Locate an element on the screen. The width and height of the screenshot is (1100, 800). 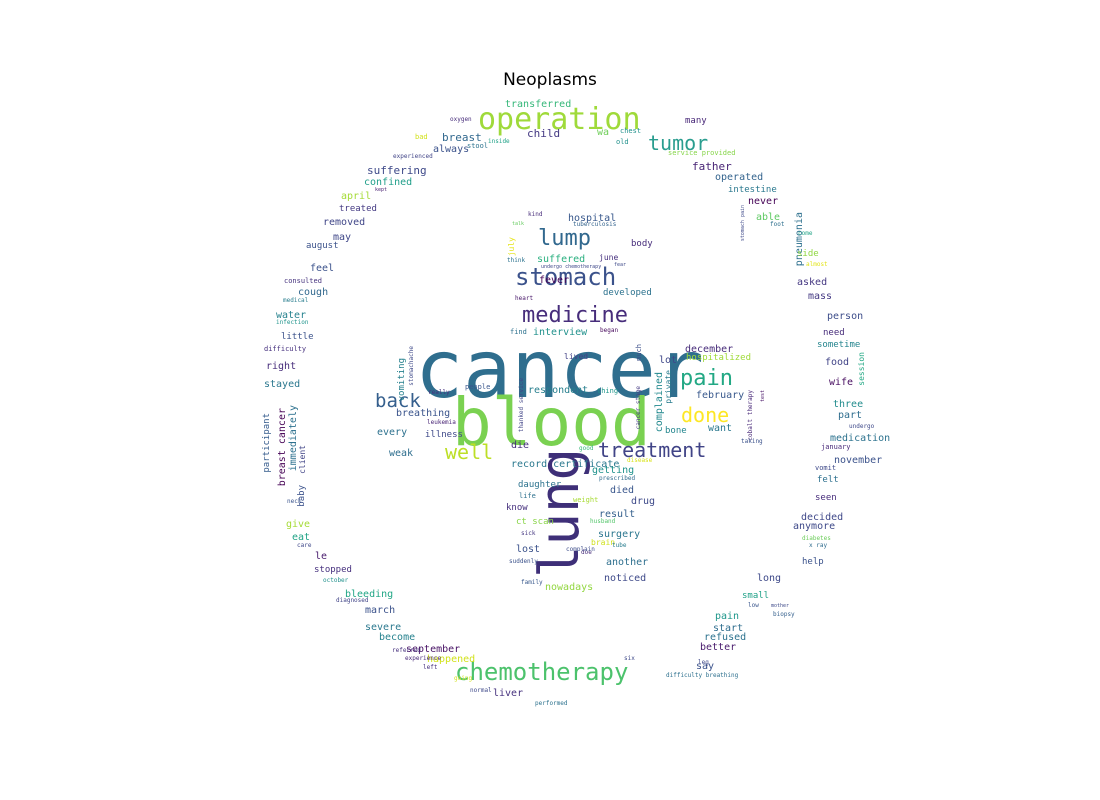
cloud-word: thing is located at coordinates (608, 391).